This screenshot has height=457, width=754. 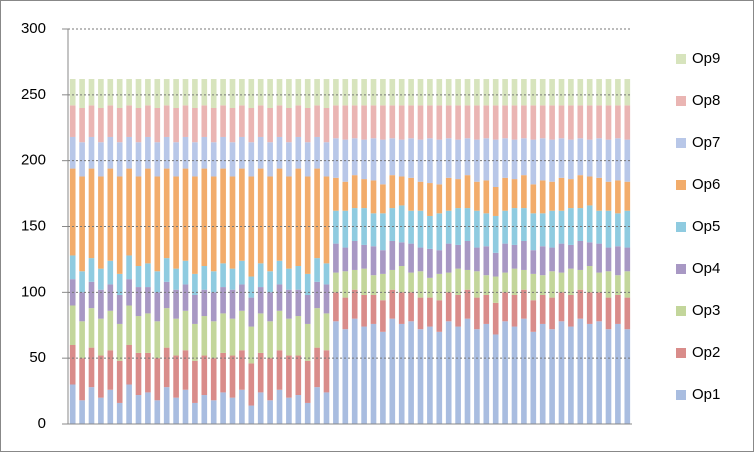 What do you see at coordinates (33, 94) in the screenshot?
I see `y-tick-label: 250` at bounding box center [33, 94].